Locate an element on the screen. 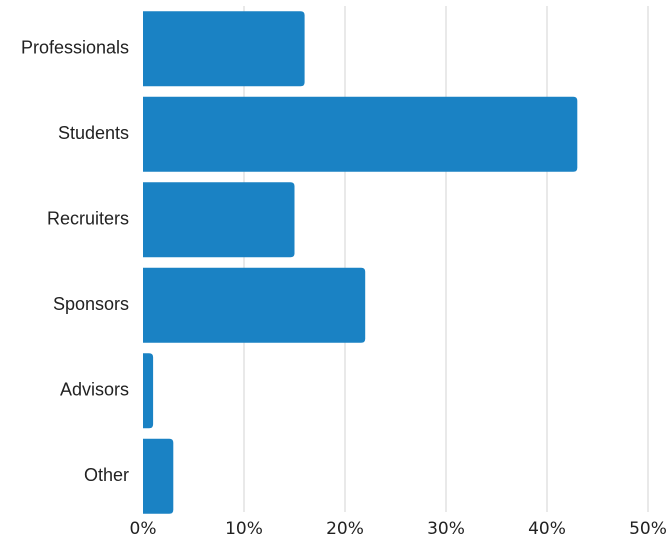  bar-students is located at coordinates (360, 134).